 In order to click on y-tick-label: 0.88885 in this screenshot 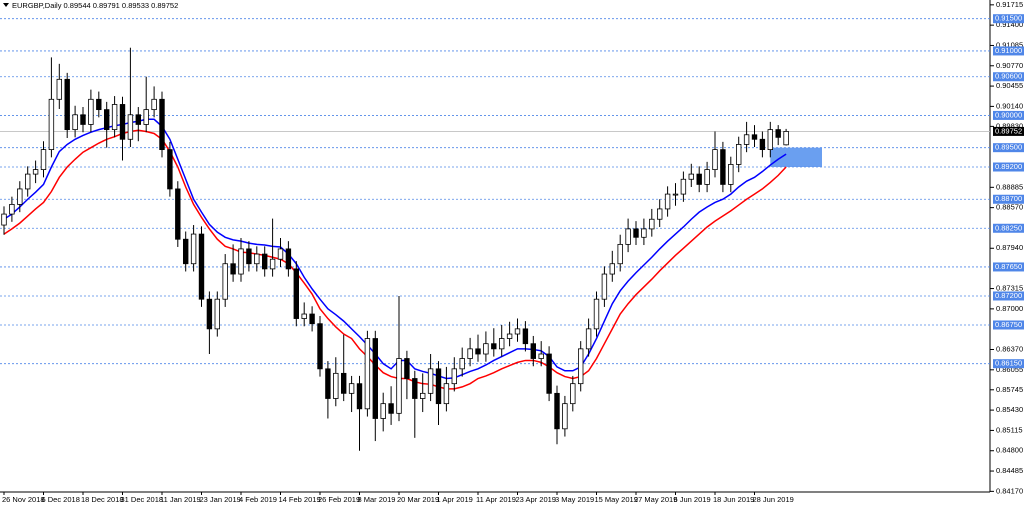, I will do `click(1009, 186)`.